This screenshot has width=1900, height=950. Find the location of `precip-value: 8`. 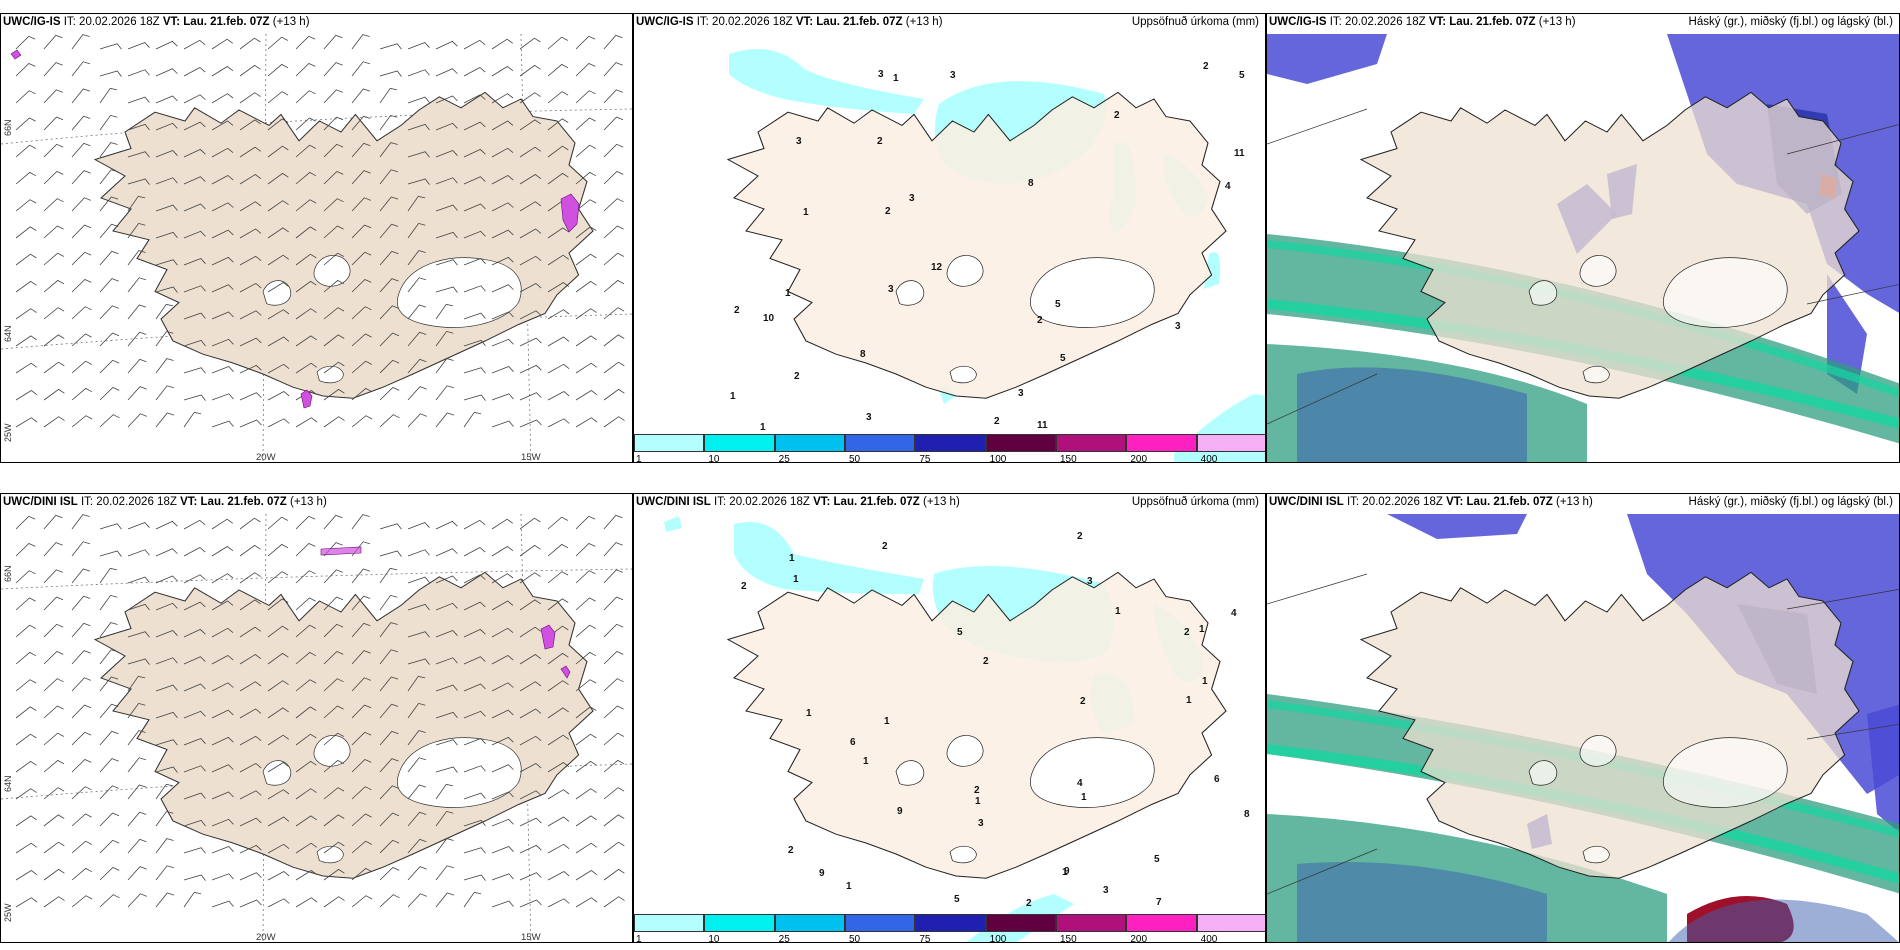

precip-value: 8 is located at coordinates (863, 354).